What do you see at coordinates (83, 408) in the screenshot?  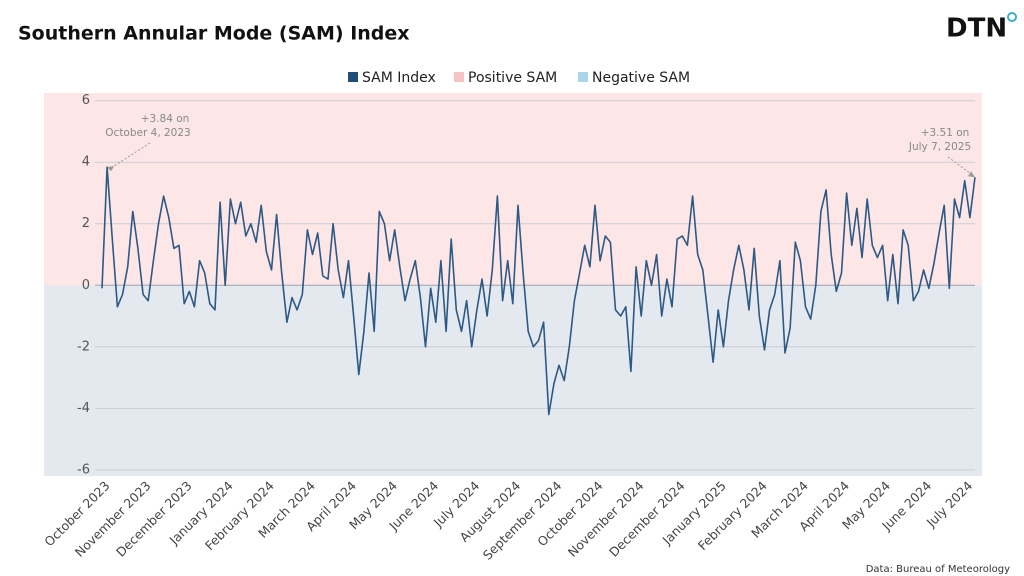 I see `y-tick-label: -4` at bounding box center [83, 408].